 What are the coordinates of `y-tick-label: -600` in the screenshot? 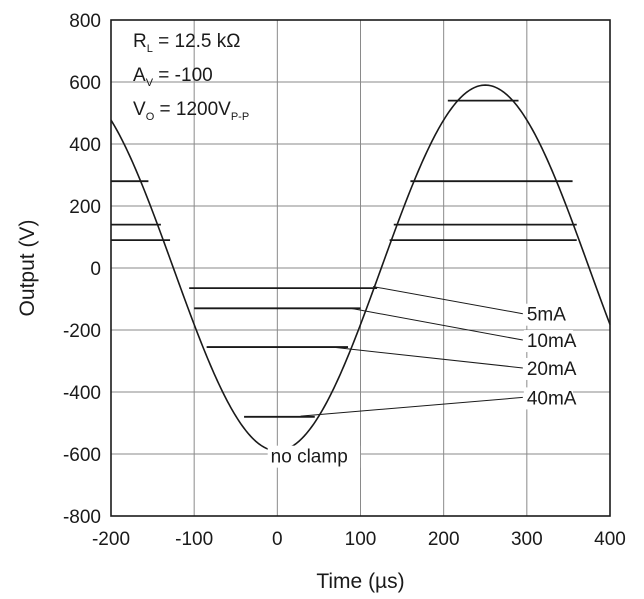 It's located at (82, 455).